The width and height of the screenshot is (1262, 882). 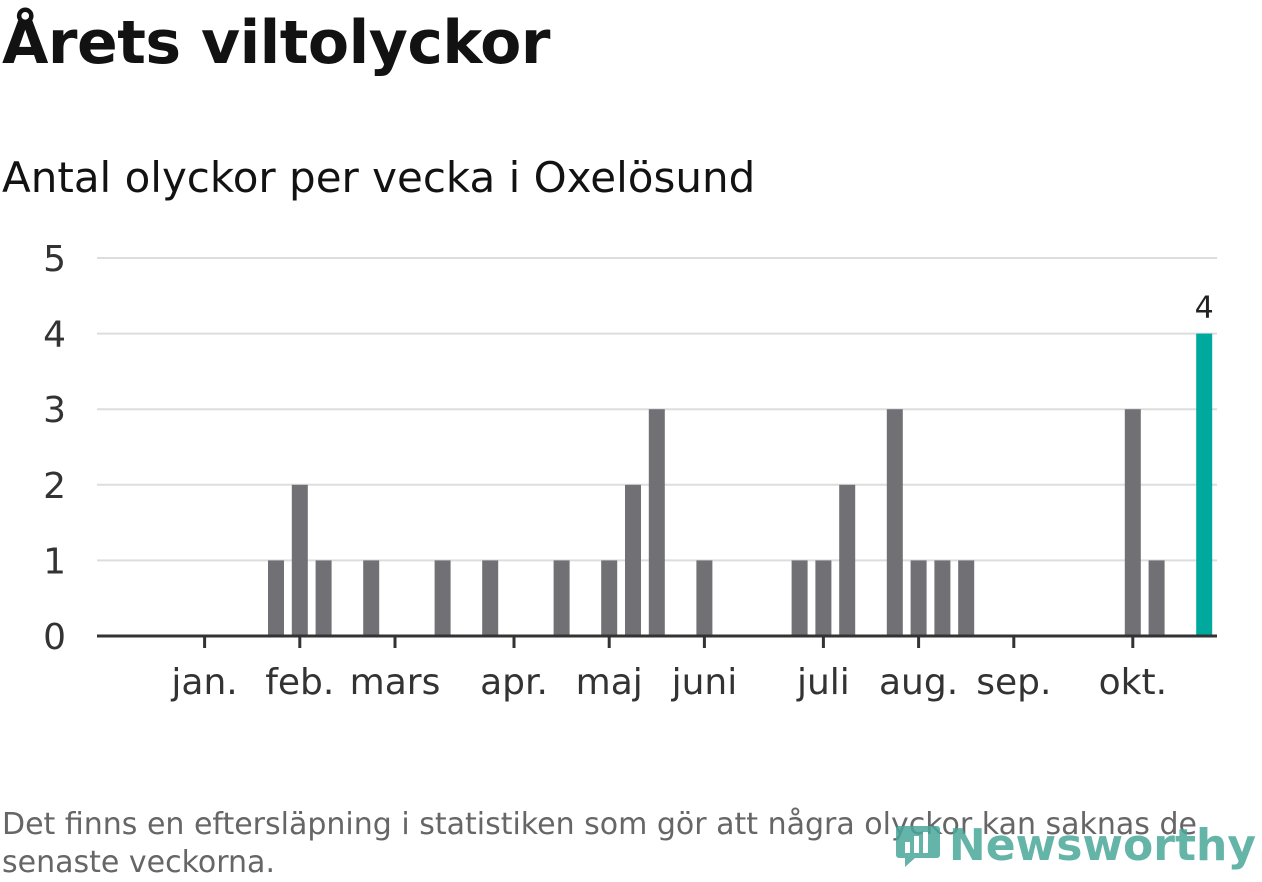 I want to click on x-tick-label: apr., so click(x=514, y=682).